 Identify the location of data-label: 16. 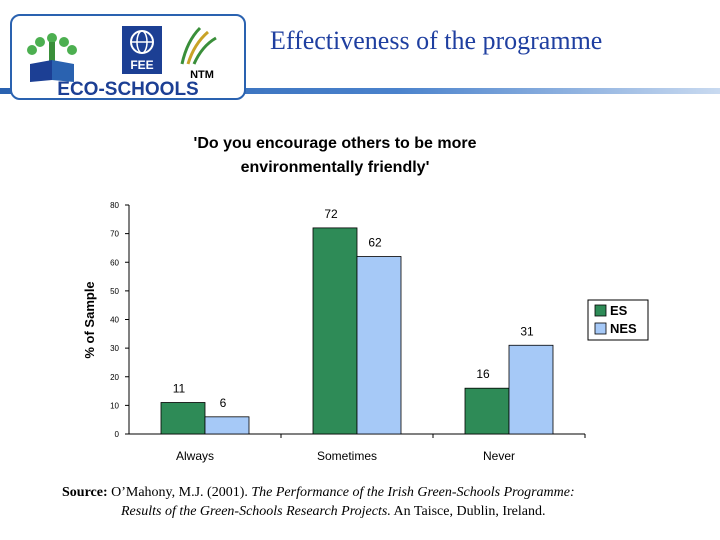
(483, 374).